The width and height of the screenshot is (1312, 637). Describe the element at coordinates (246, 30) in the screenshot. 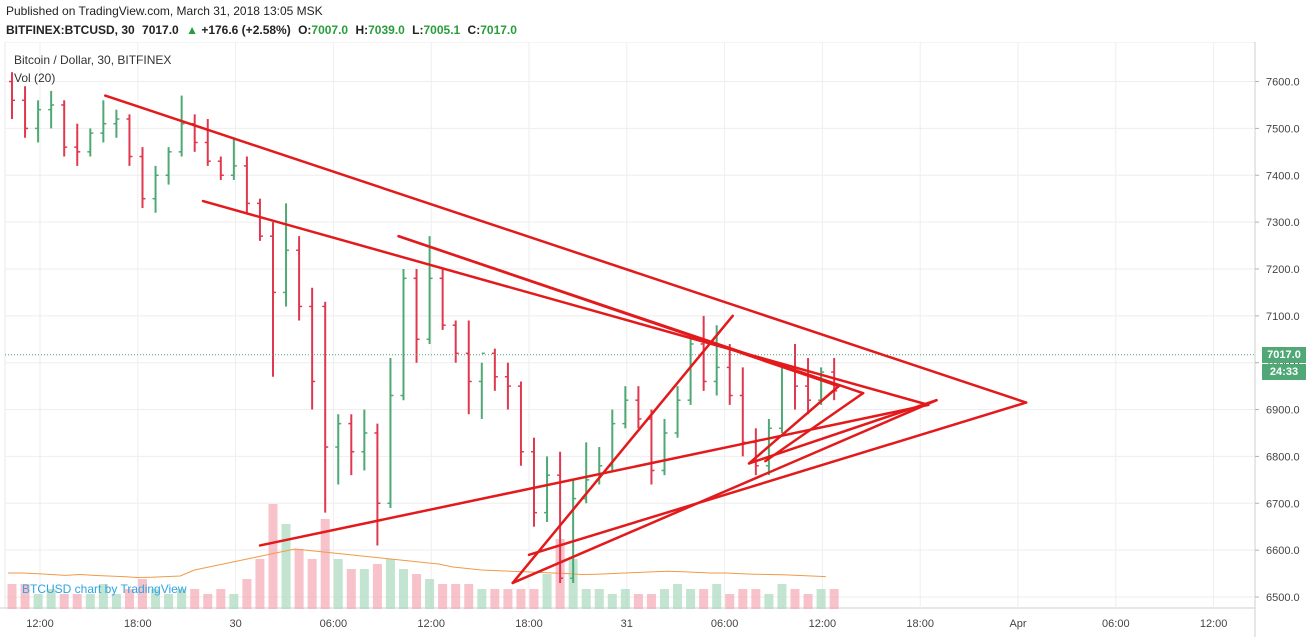

I see `change-value: +176.6 (+2.58%)` at that location.